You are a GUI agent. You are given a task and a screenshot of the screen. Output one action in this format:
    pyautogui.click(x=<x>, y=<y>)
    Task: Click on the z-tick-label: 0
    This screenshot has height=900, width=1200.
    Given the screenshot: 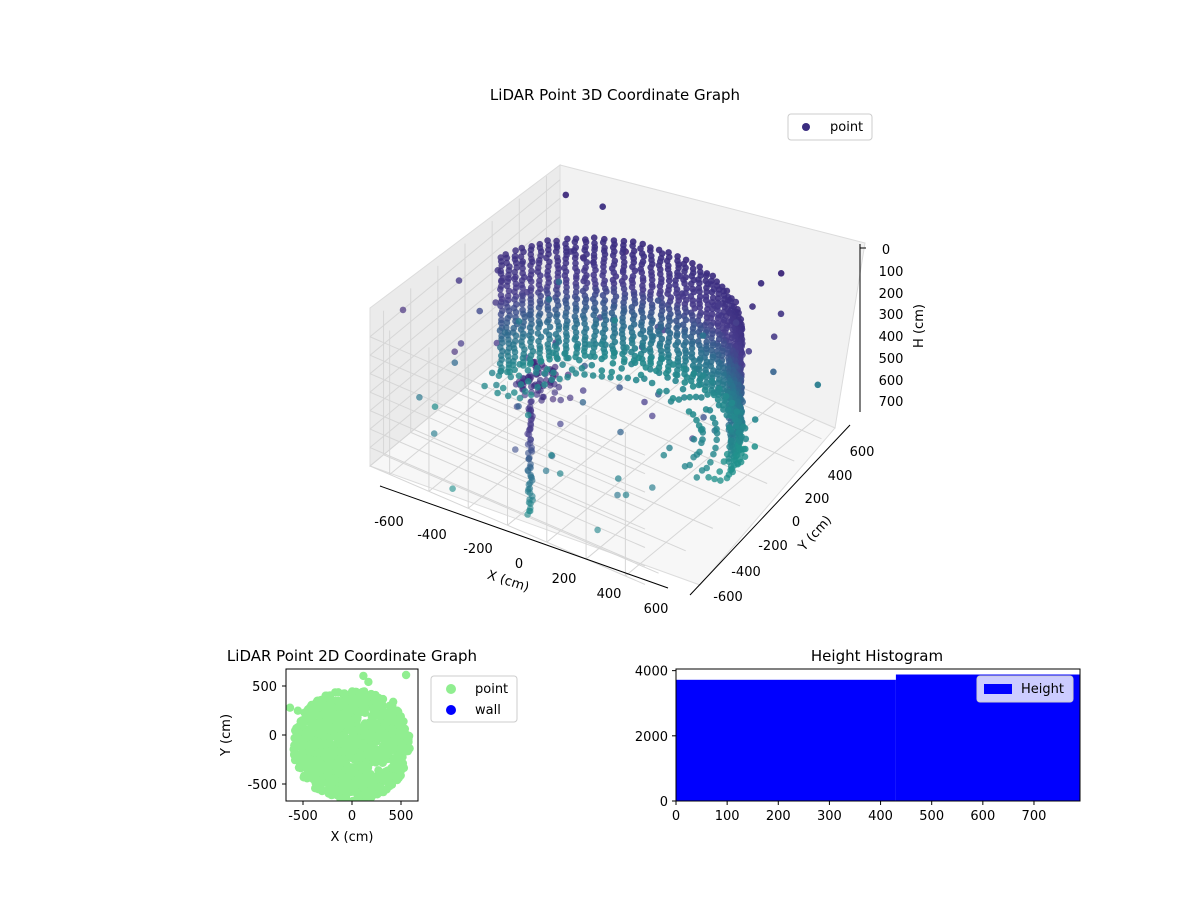 What is the action you would take?
    pyautogui.click(x=886, y=250)
    